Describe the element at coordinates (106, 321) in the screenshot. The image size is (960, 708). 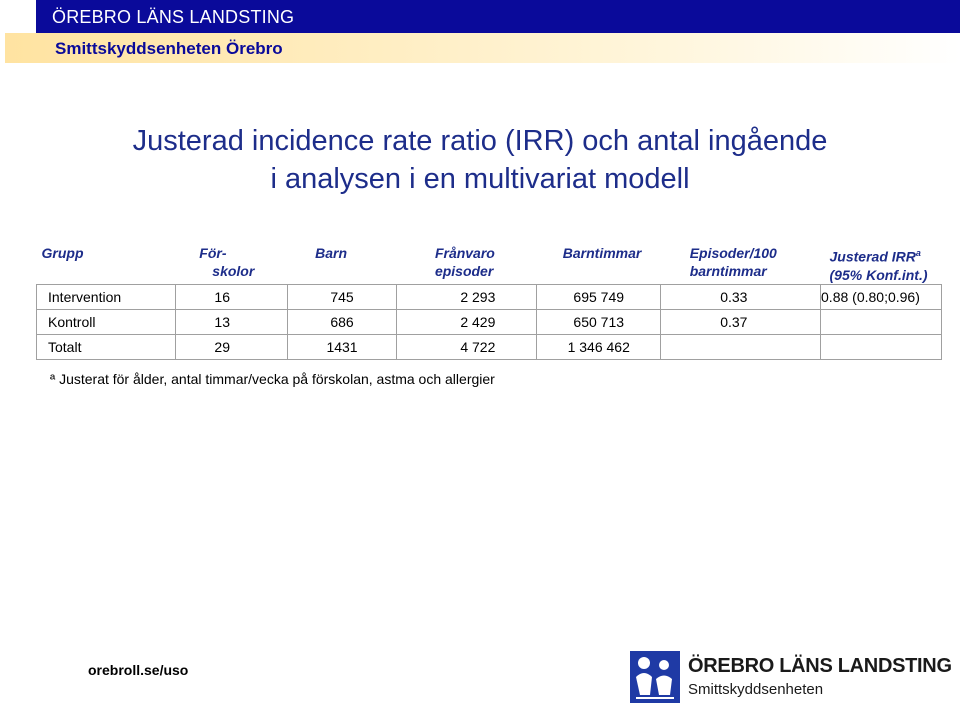
I see `cell-grupp: Kontroll` at that location.